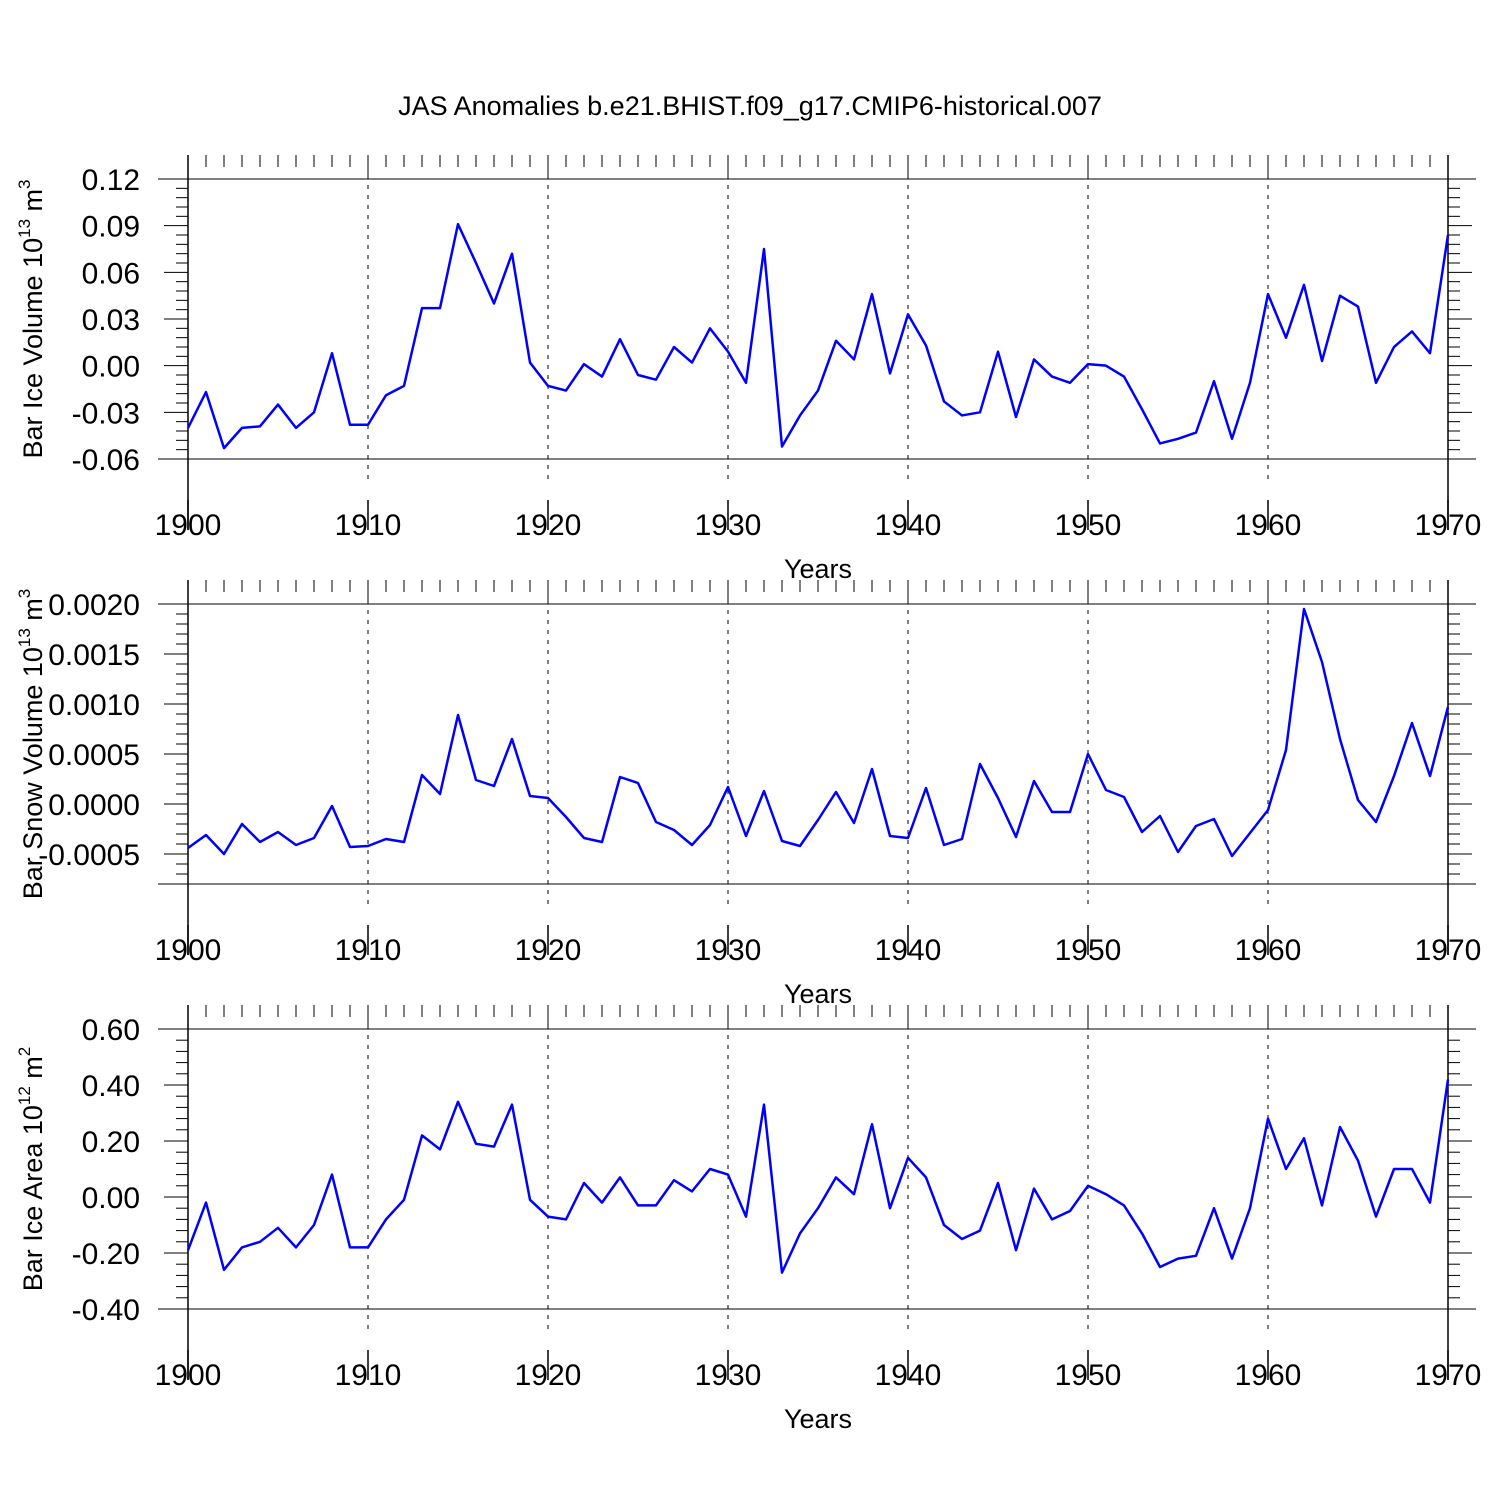 This screenshot has width=1500, height=1500. I want to click on y-axis-title: Bar Ice Volume 1013 m3, so click(31, 318).